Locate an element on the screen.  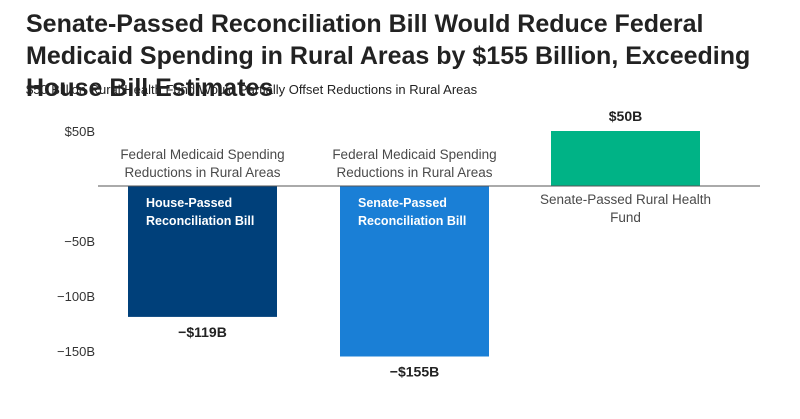
y-tick-label: $50B is located at coordinates (80, 131).